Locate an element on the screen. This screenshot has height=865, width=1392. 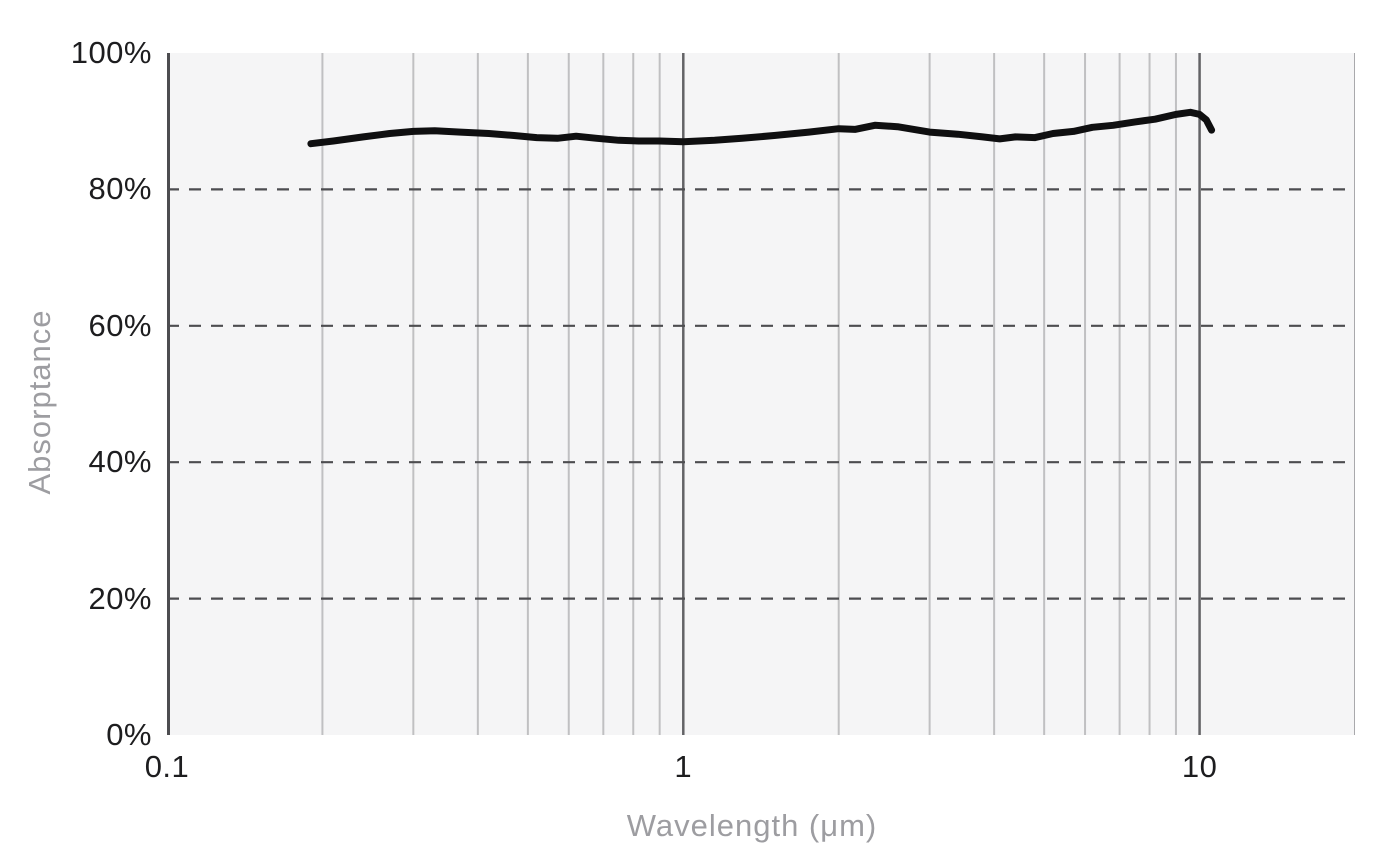
y-tick-label: 0% is located at coordinates (129, 734).